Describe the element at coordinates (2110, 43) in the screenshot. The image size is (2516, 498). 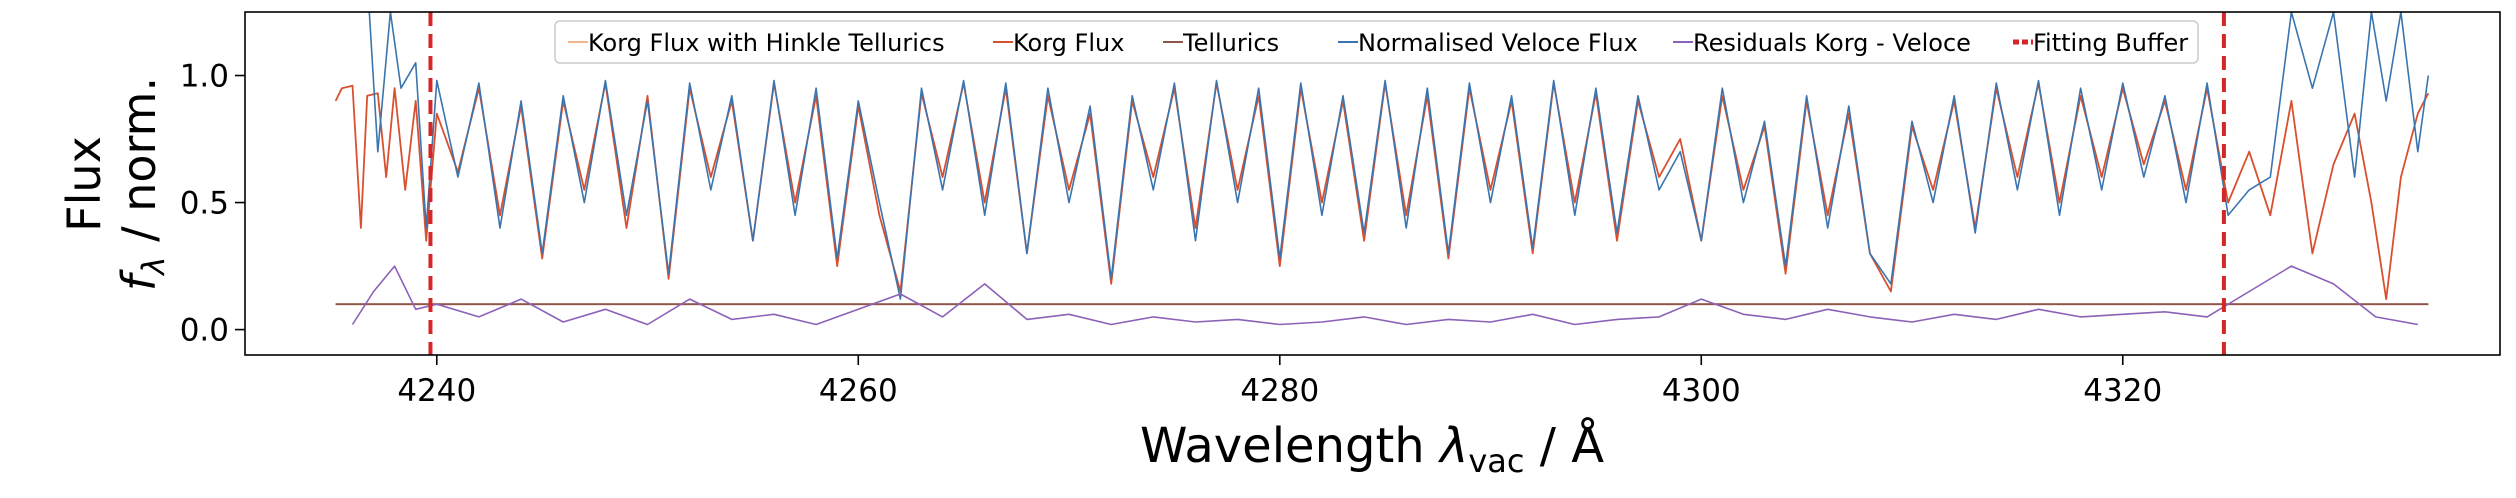
I see `legend-label: Fitting Buffer` at that location.